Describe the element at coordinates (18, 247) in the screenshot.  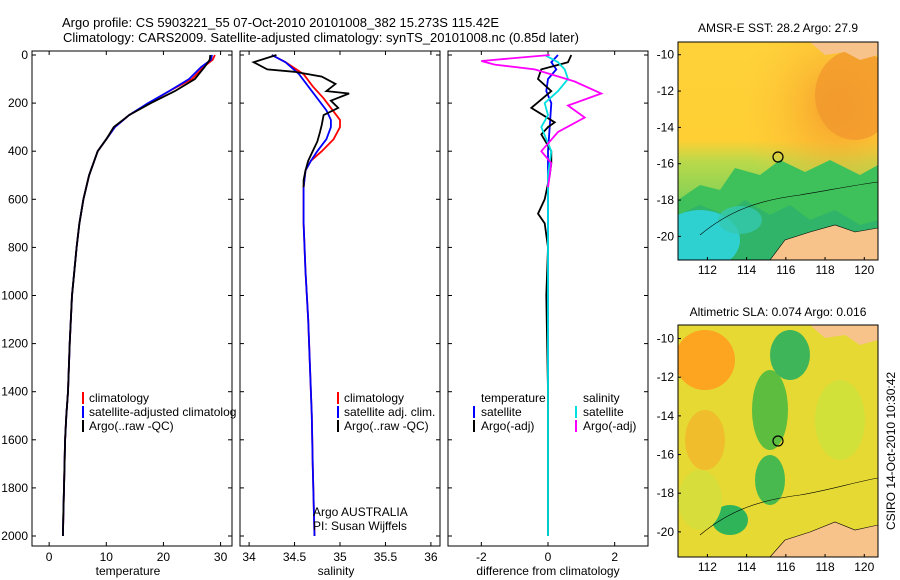
I see `y-tick-label: 800` at that location.